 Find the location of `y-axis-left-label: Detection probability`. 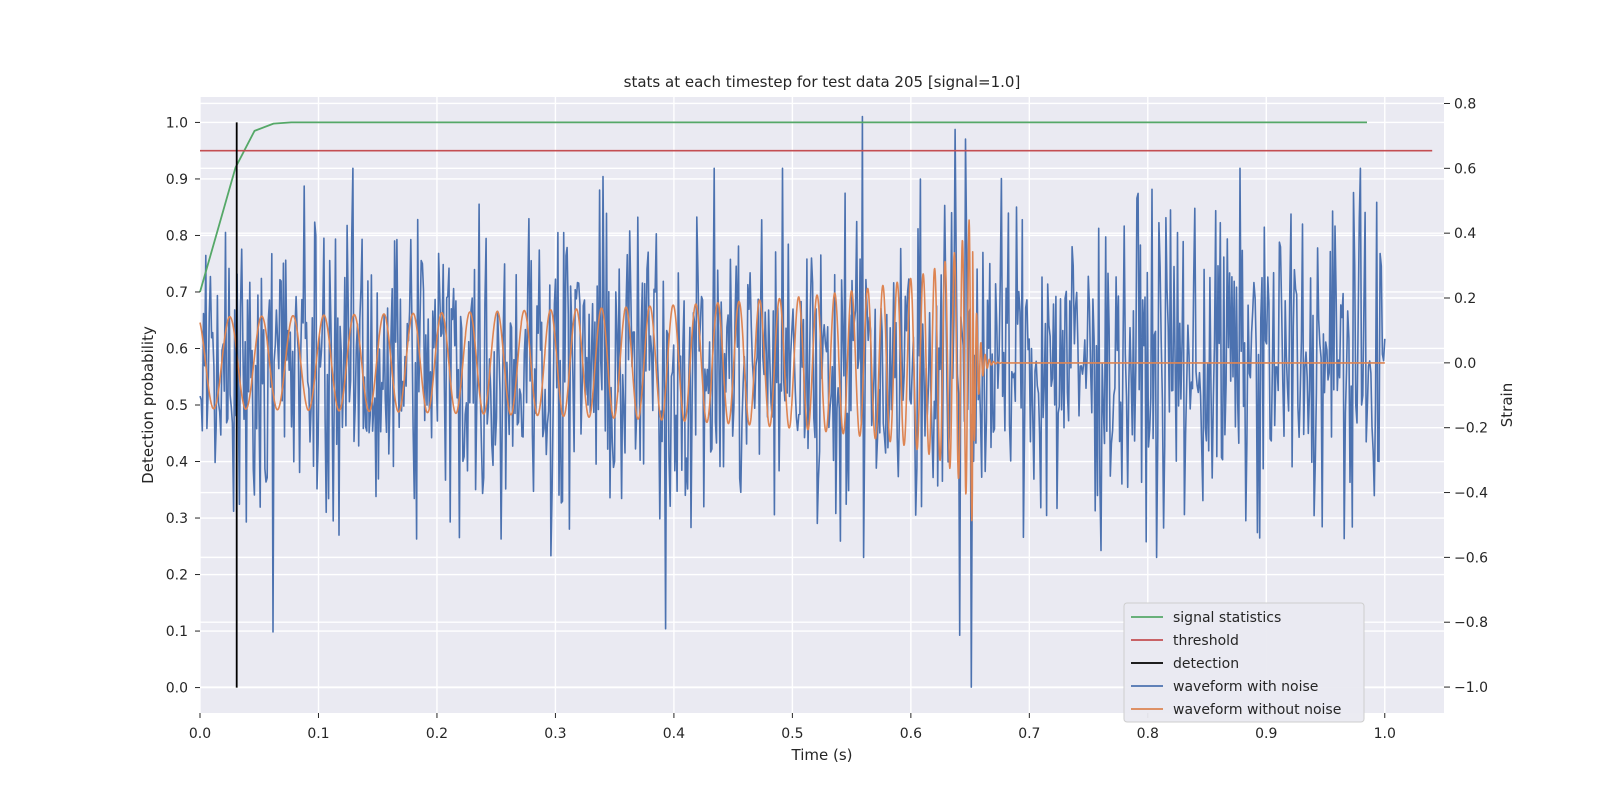

y-axis-left-label: Detection probability is located at coordinates (148, 405).